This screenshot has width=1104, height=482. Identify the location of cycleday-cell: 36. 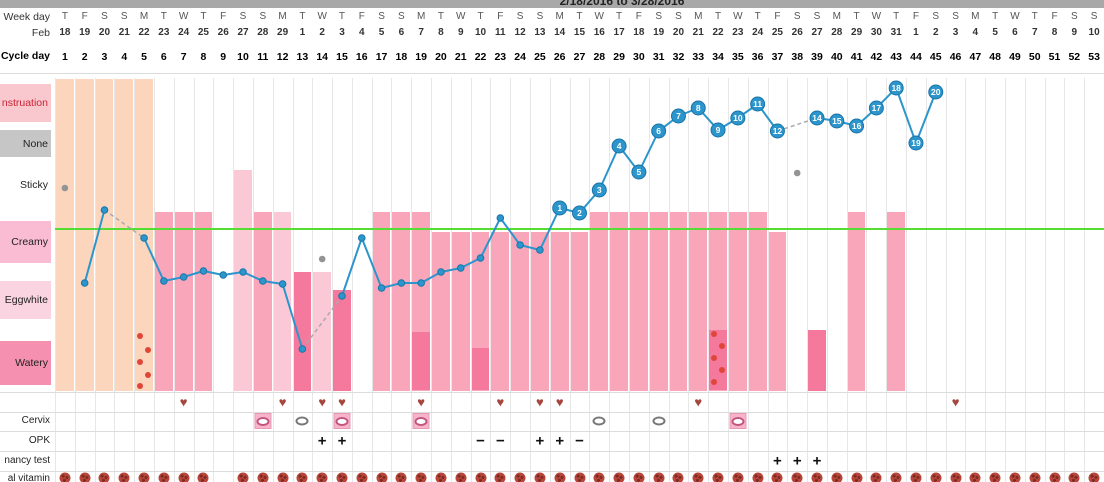
(757, 57).